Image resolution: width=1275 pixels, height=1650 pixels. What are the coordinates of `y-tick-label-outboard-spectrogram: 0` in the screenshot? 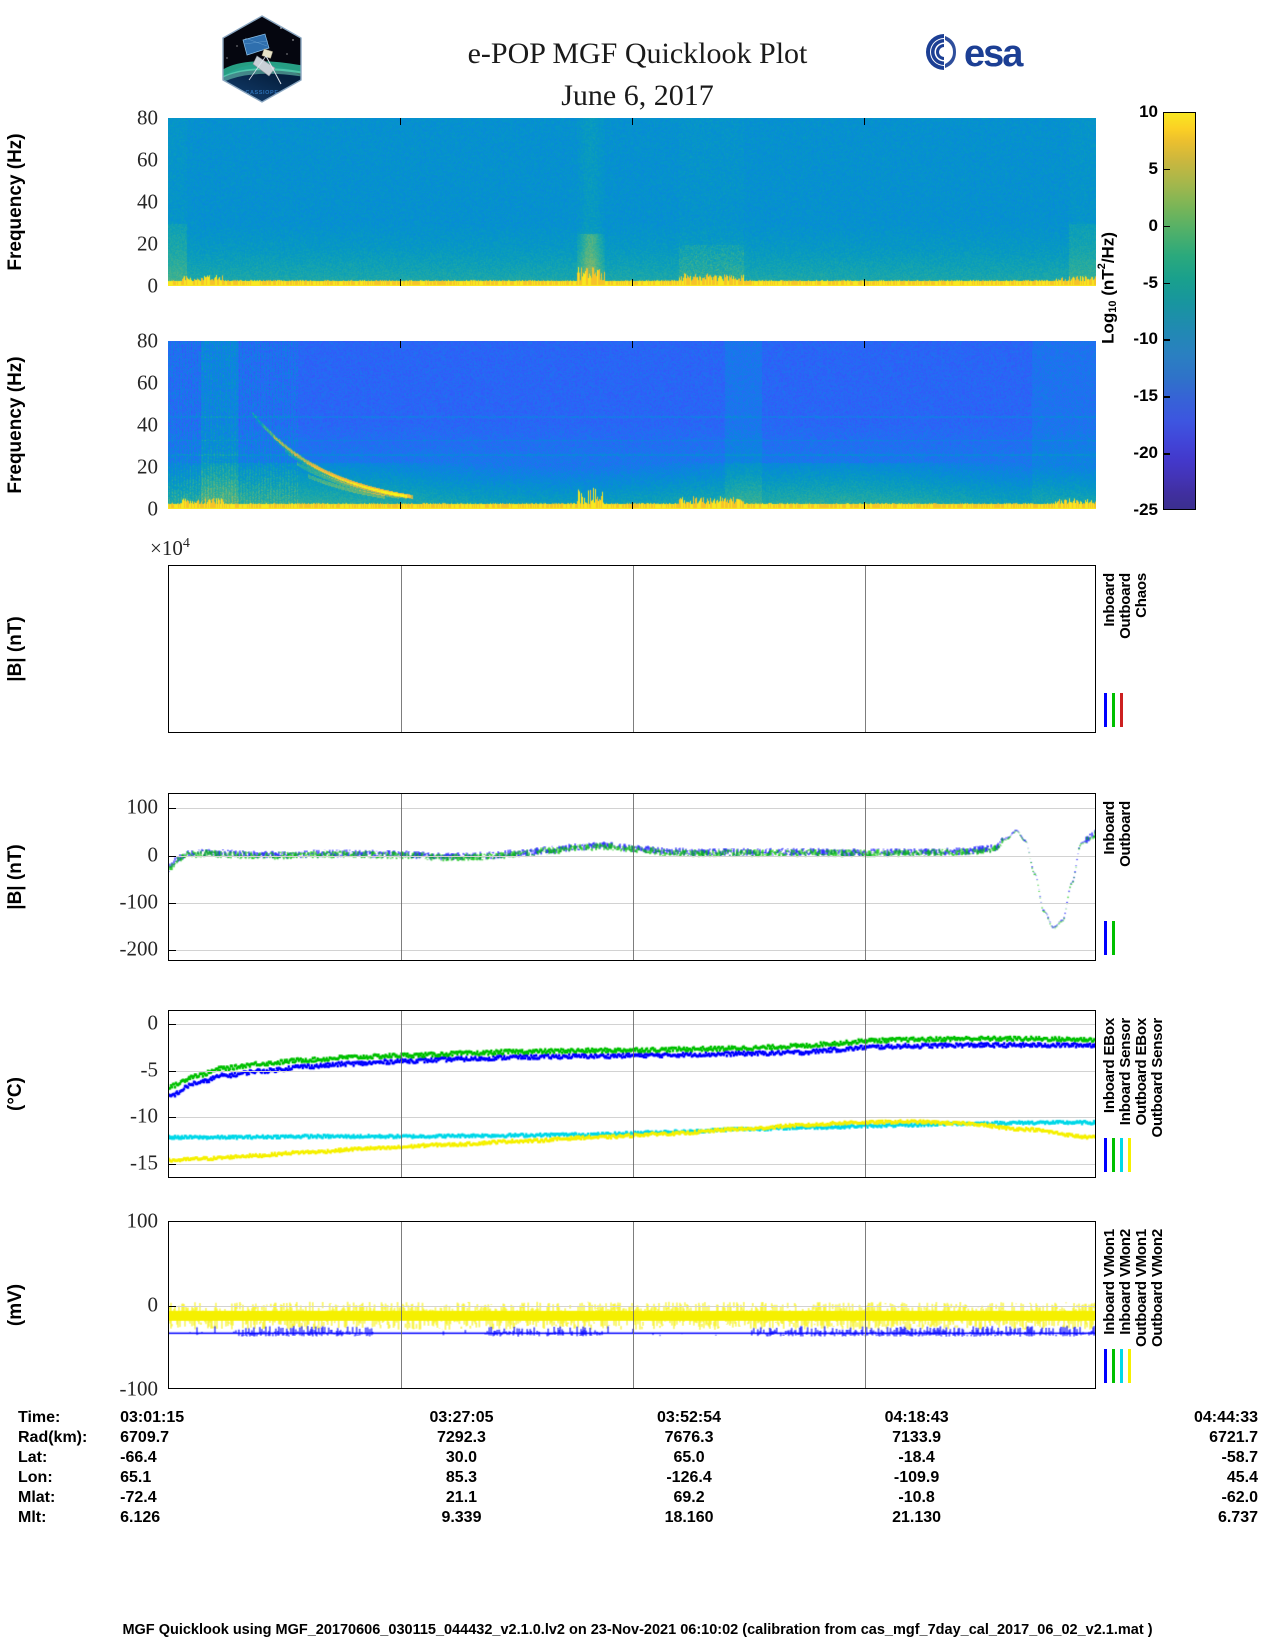 It's located at (153, 285).